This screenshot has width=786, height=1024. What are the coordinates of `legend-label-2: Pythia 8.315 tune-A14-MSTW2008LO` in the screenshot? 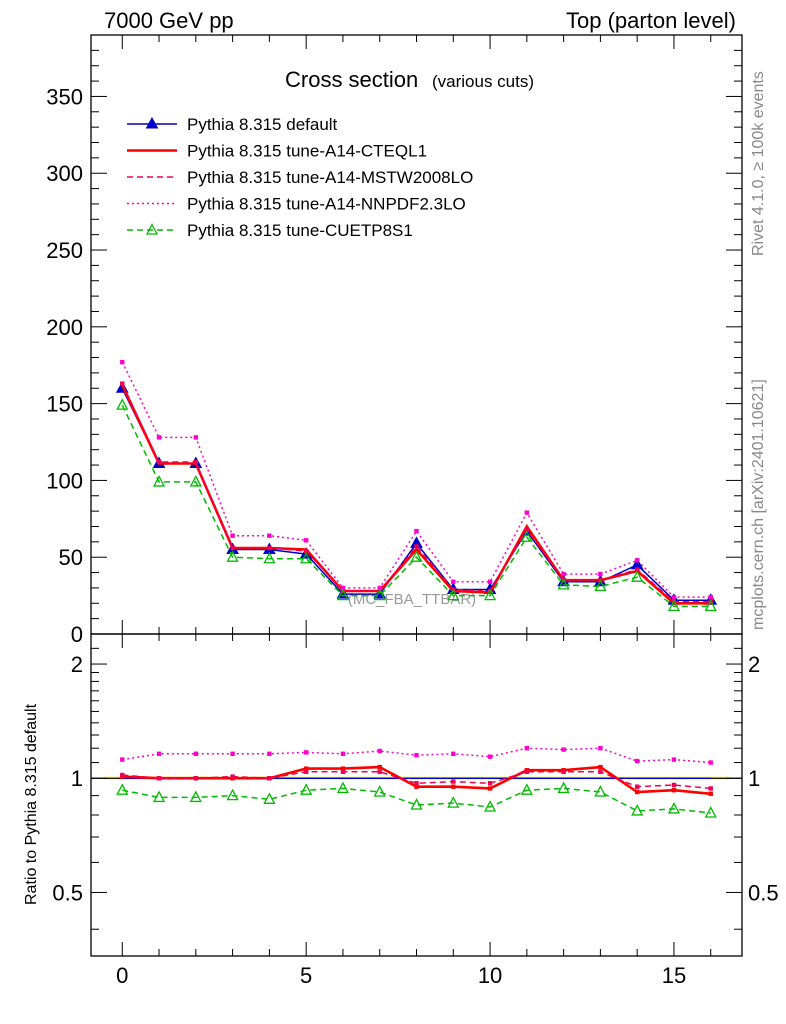 It's located at (330, 177).